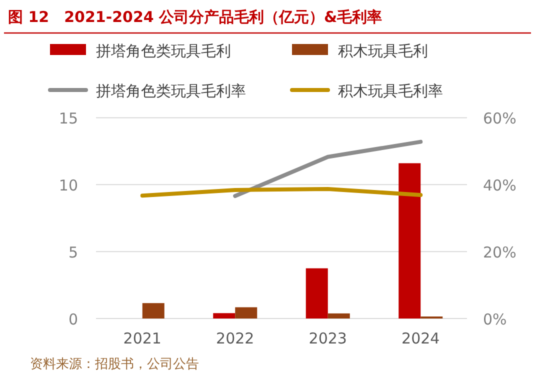 Image resolution: width=535 pixels, height=379 pixels. What do you see at coordinates (142, 339) in the screenshot?
I see `x-tick-label: 2021` at bounding box center [142, 339].